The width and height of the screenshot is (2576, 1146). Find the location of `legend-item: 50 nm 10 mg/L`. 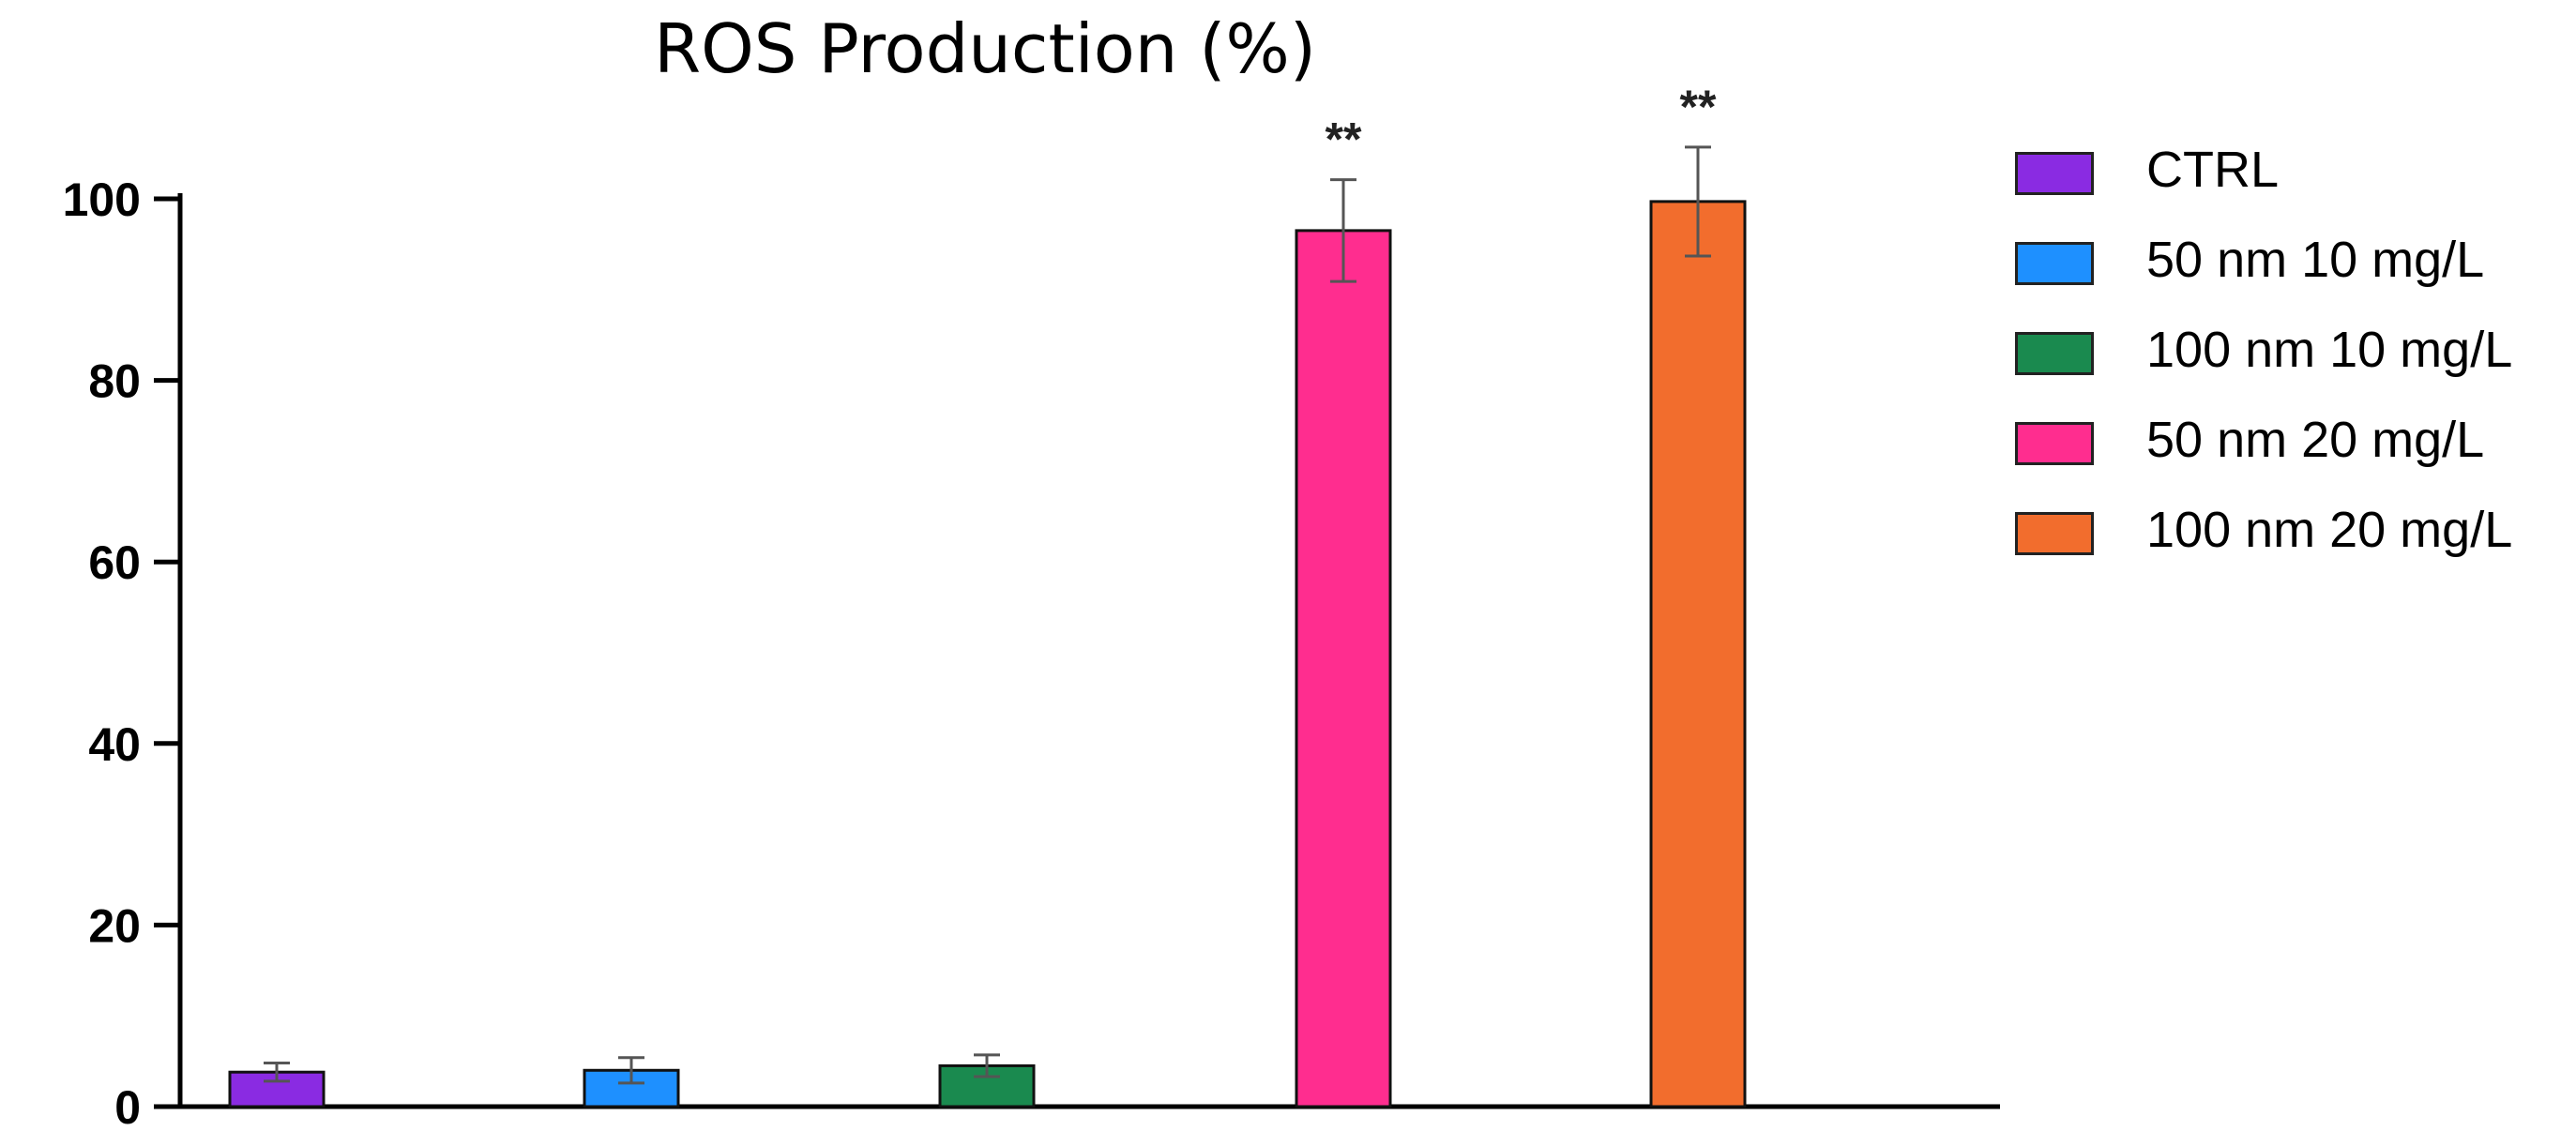

legend-item: 50 nm 10 mg/L is located at coordinates (2295, 263).